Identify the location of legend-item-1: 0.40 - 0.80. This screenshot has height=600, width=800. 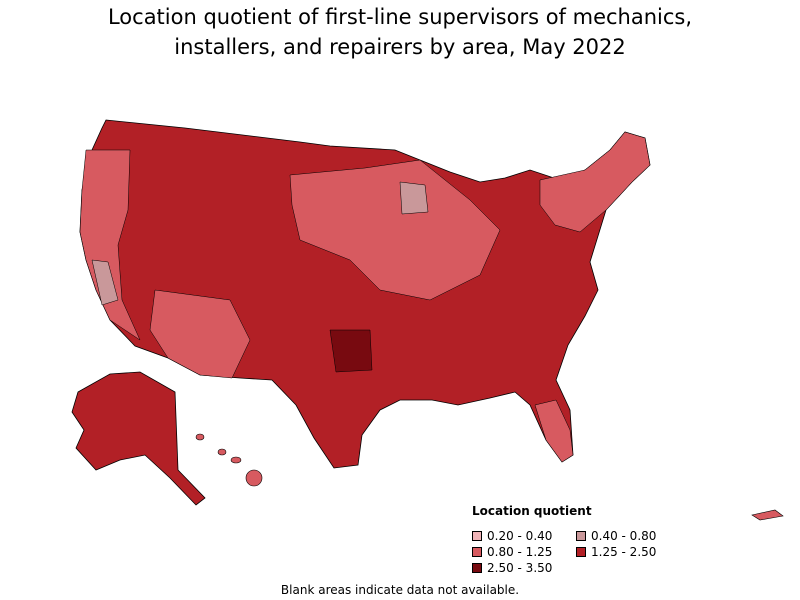
(631, 536).